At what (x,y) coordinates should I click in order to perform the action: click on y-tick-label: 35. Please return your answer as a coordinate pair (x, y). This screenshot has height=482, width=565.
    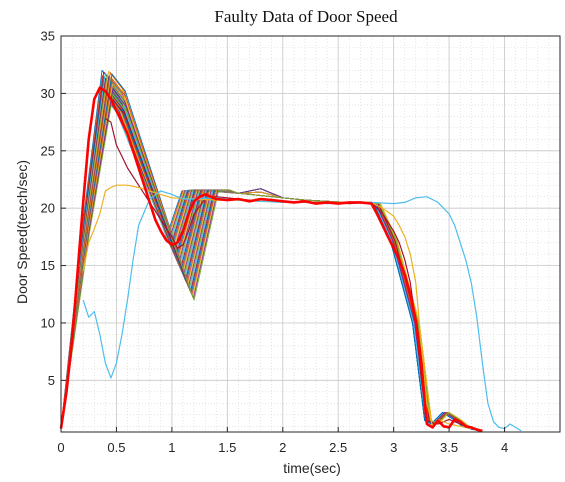
    Looking at the image, I should click on (48, 36).